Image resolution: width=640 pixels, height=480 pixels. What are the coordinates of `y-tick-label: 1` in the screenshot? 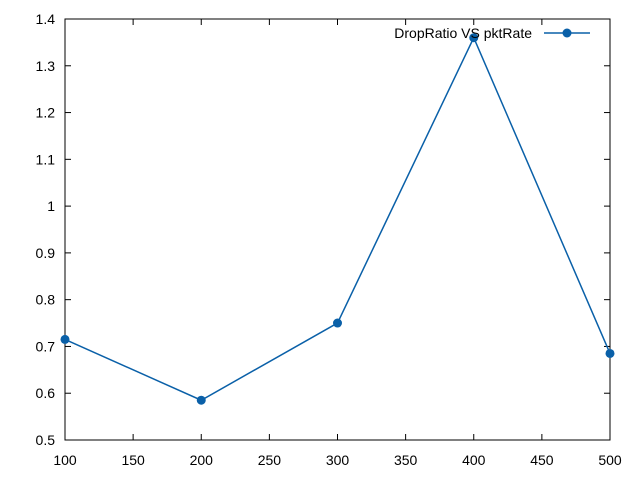 It's located at (51, 206).